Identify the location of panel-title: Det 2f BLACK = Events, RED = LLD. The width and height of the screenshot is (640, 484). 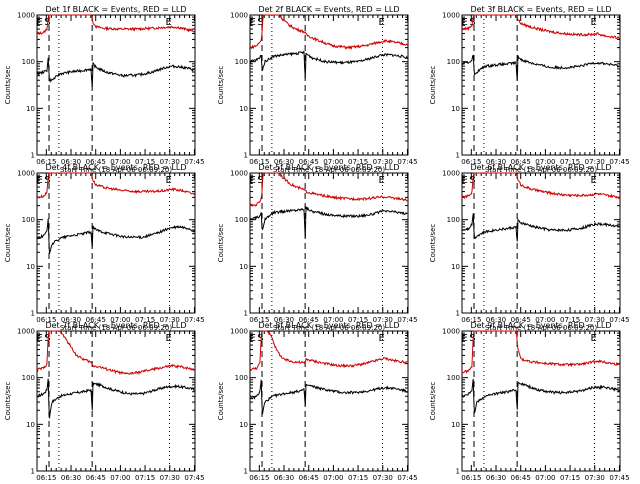
(328, 9).